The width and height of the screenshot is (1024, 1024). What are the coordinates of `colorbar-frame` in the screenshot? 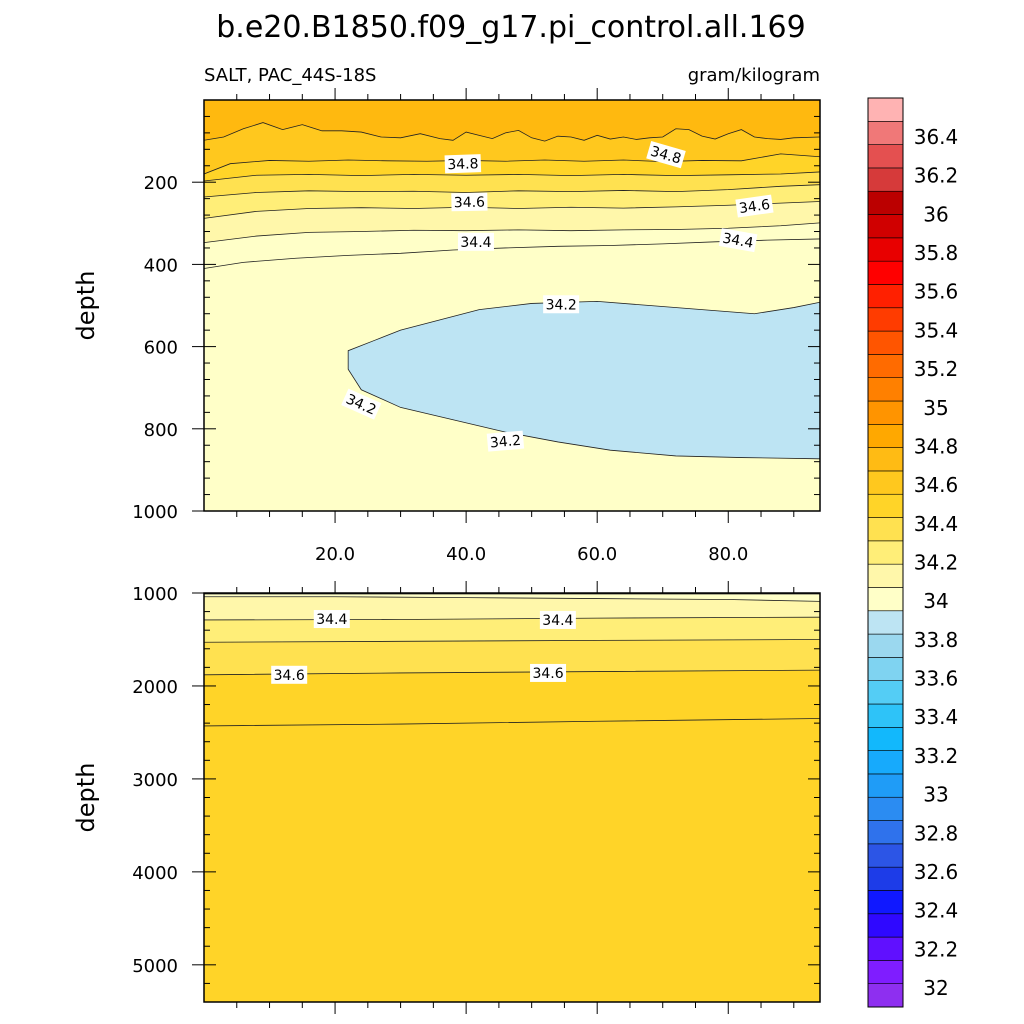 It's located at (885, 552).